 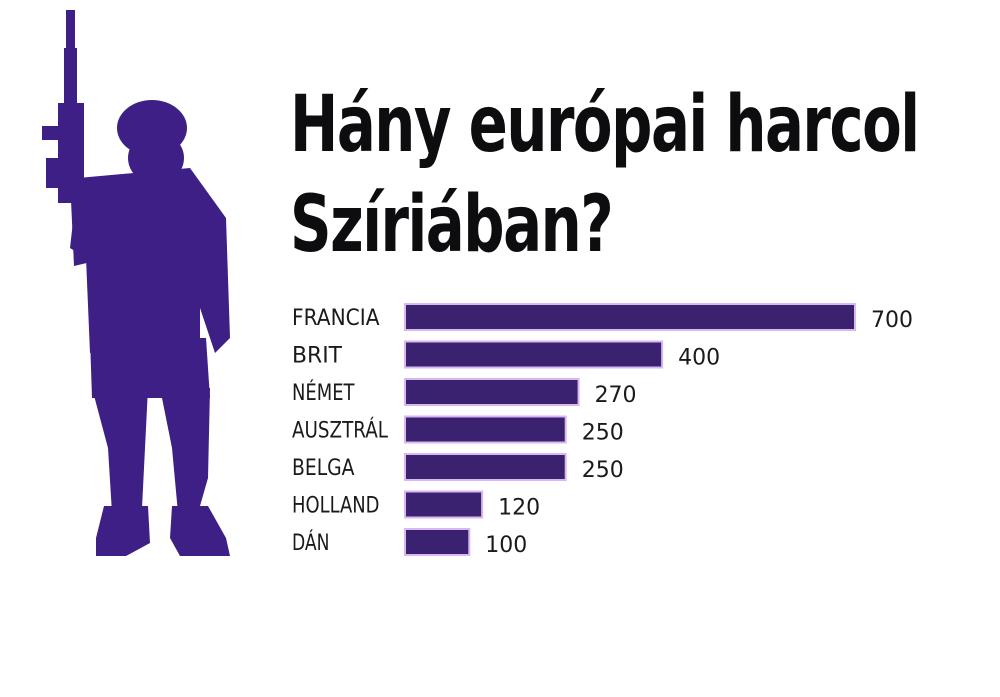 I want to click on value-label: 700, so click(x=892, y=320).